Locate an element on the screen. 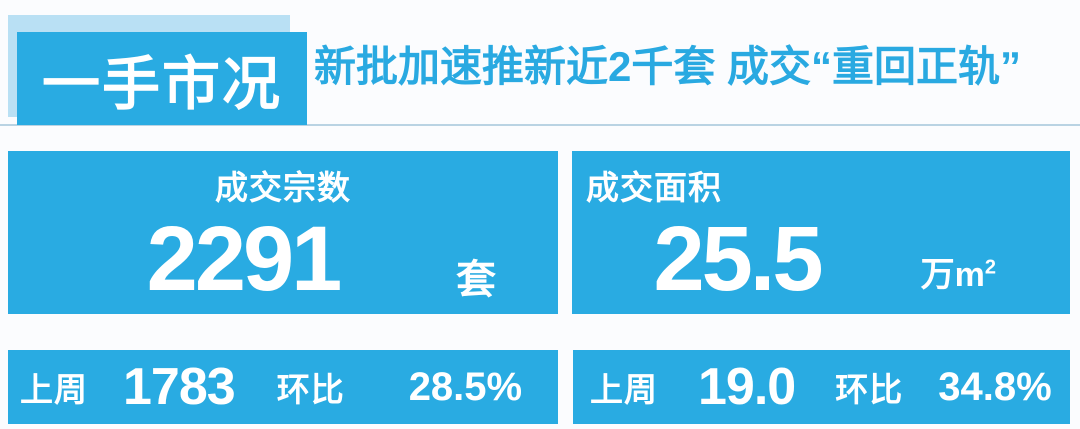  card-transaction-area-value-row: 25.5 is located at coordinates (821, 258).